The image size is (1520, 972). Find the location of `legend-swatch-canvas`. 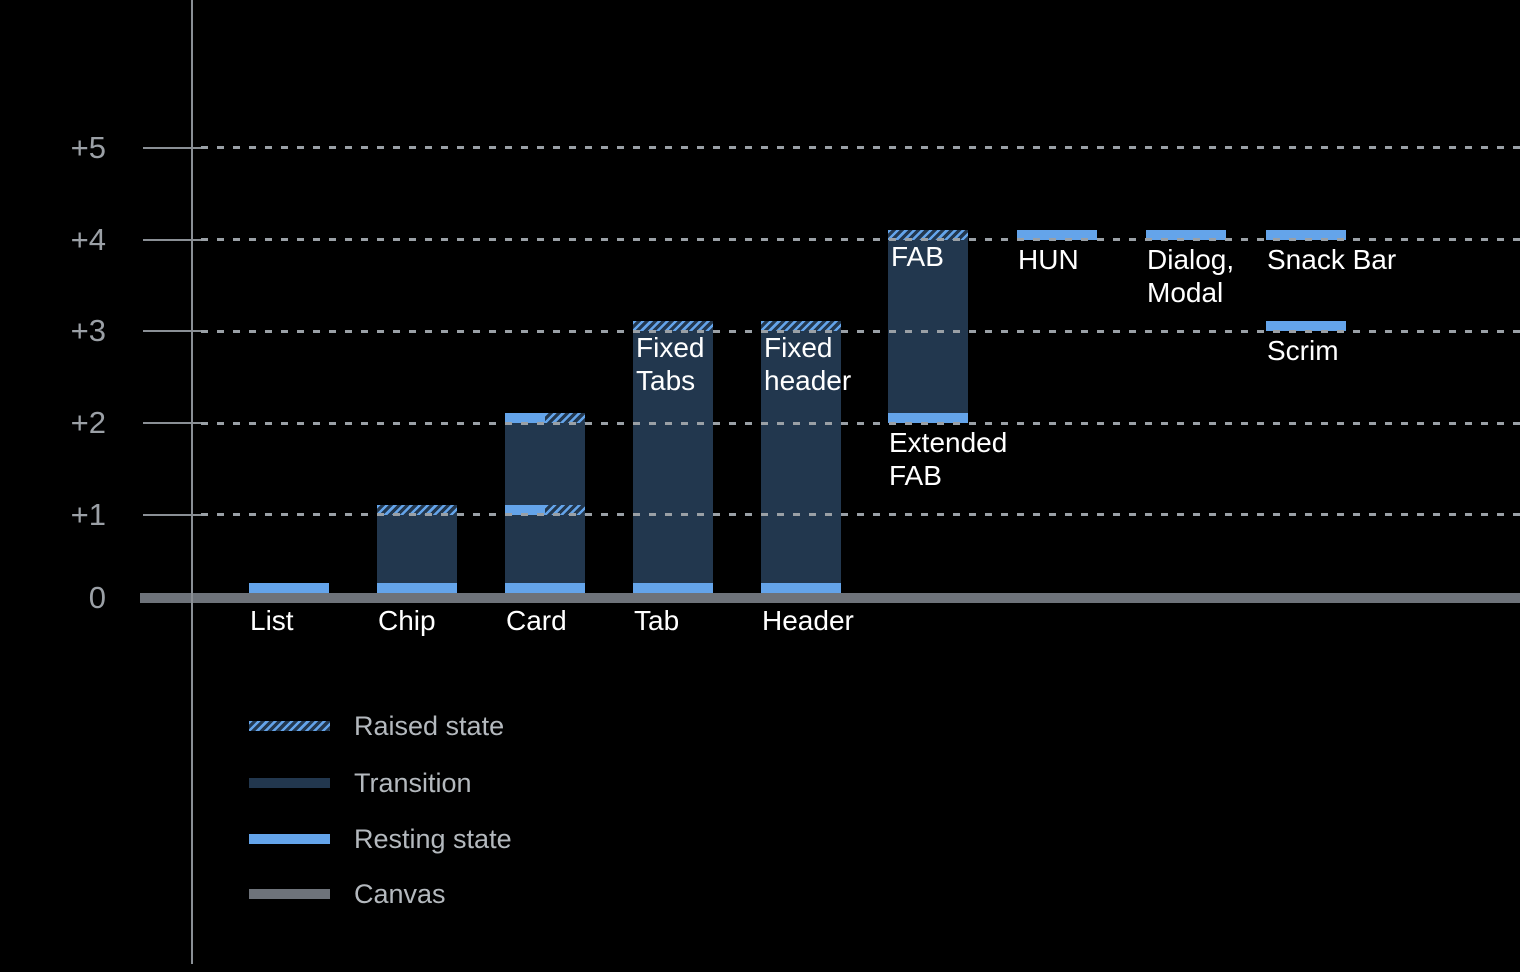

legend-swatch-canvas is located at coordinates (289, 894).